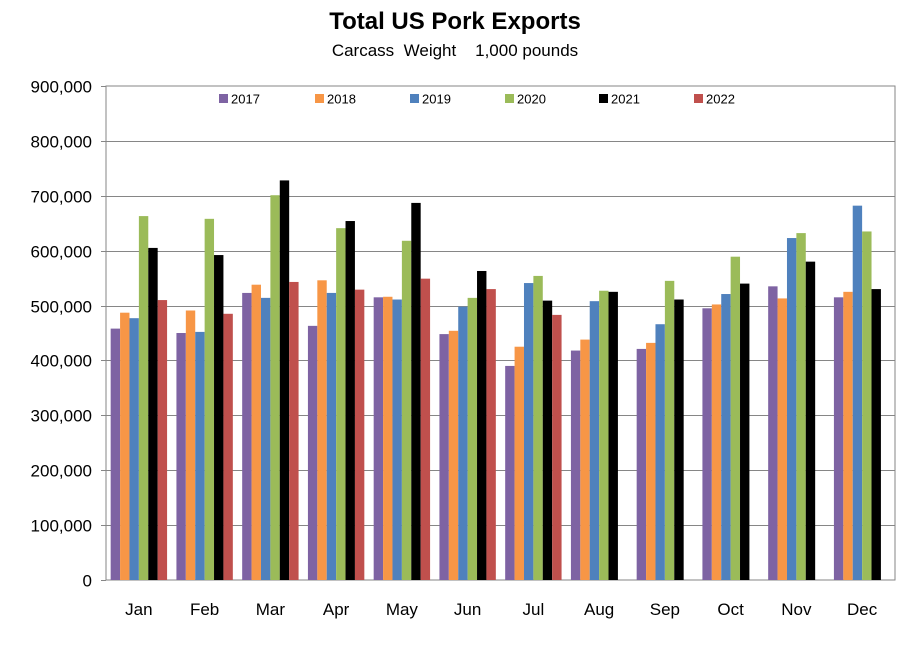 The image size is (910, 661). What do you see at coordinates (402, 609) in the screenshot?
I see `x-tick-label: May` at bounding box center [402, 609].